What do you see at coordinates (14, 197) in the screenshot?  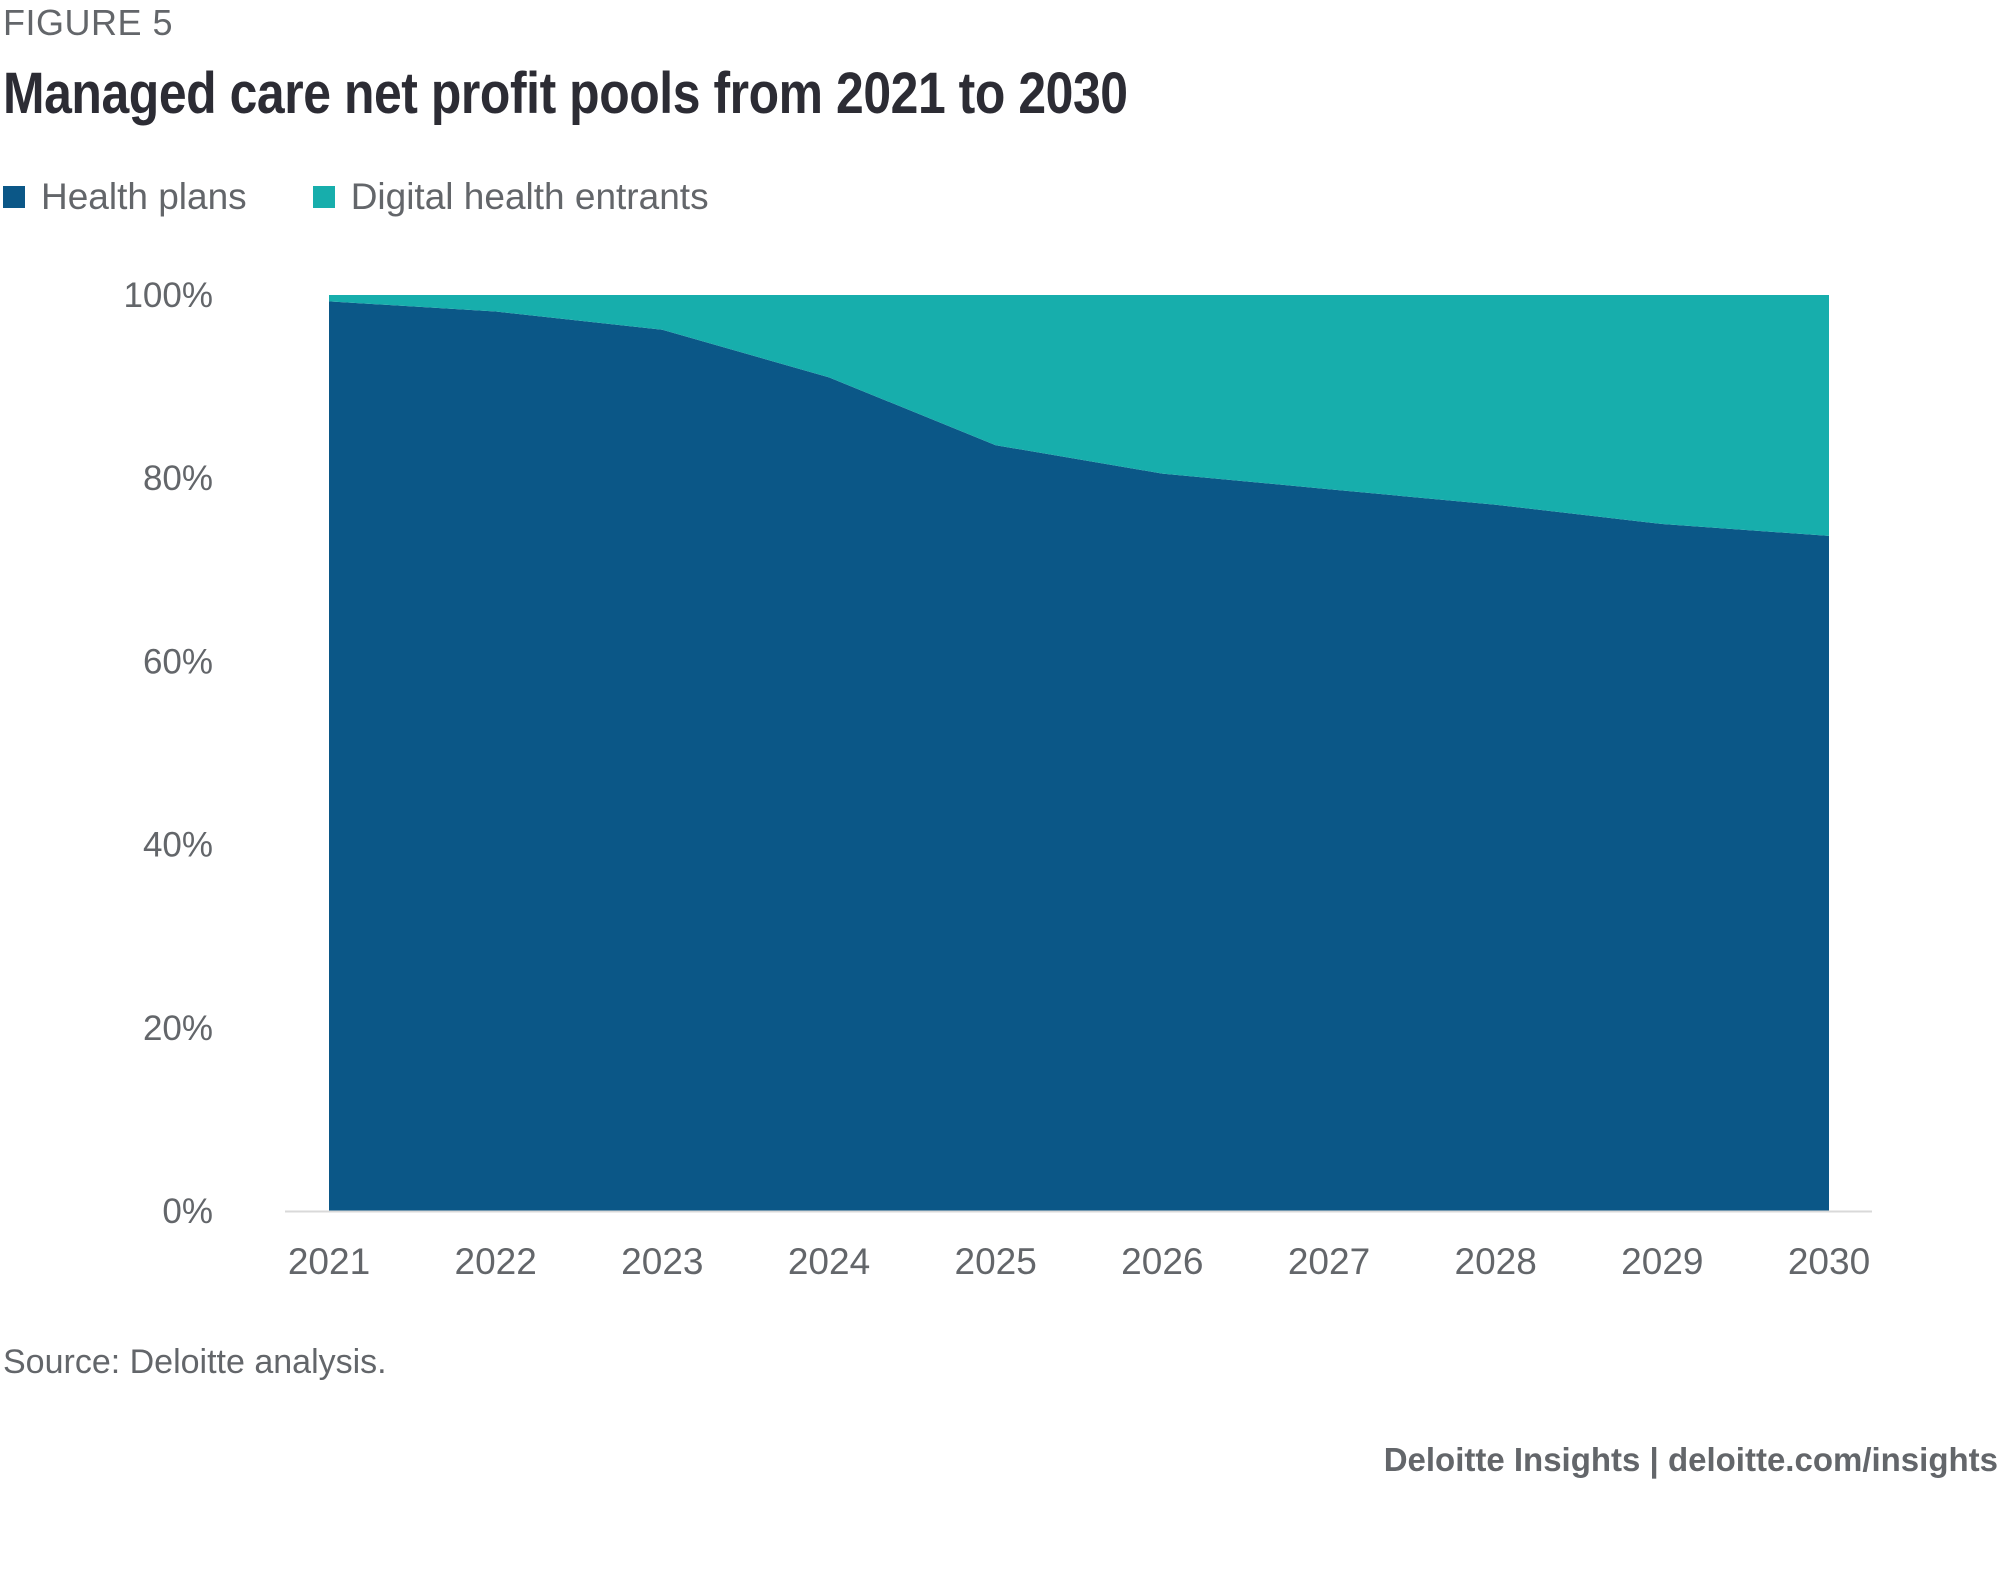 I see `legend-swatch-health-plans` at bounding box center [14, 197].